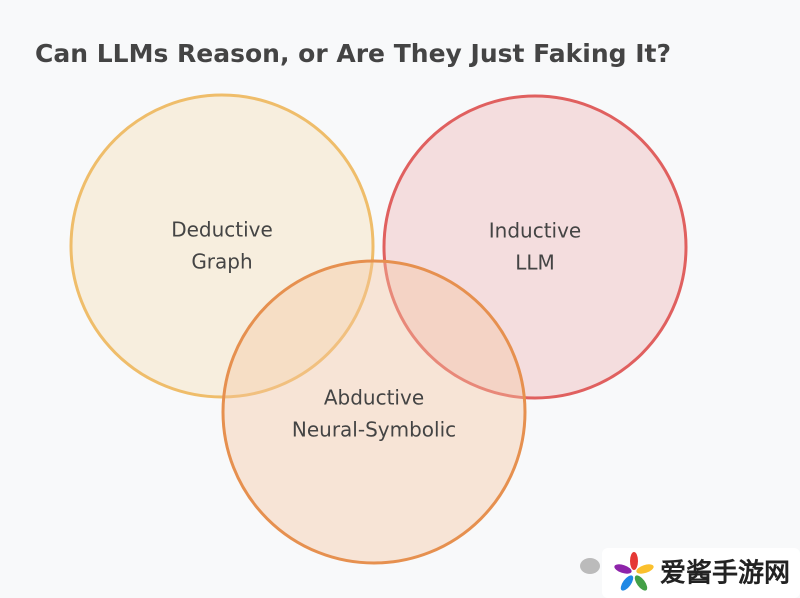  I want to click on watermark-logo, so click(634, 571).